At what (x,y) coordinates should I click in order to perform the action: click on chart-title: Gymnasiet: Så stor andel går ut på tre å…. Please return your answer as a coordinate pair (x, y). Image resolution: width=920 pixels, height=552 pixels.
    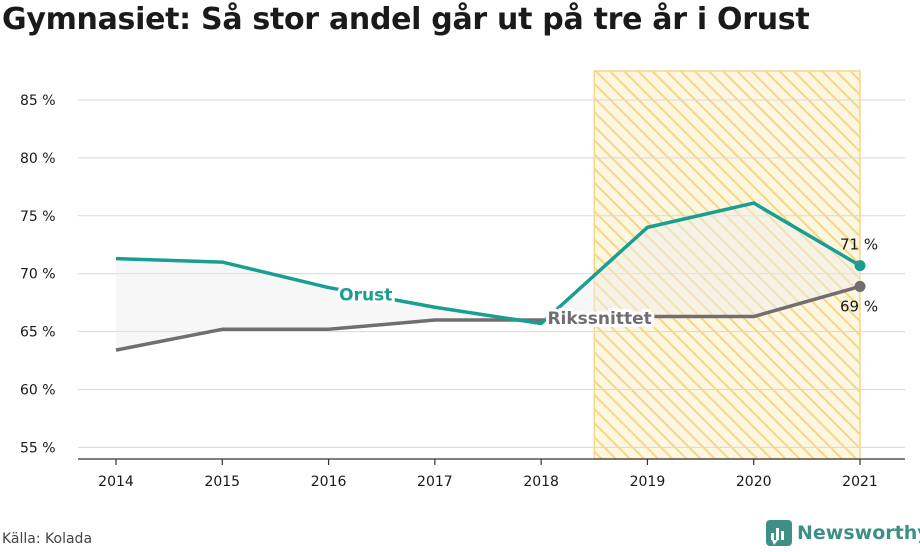
    Looking at the image, I should click on (406, 19).